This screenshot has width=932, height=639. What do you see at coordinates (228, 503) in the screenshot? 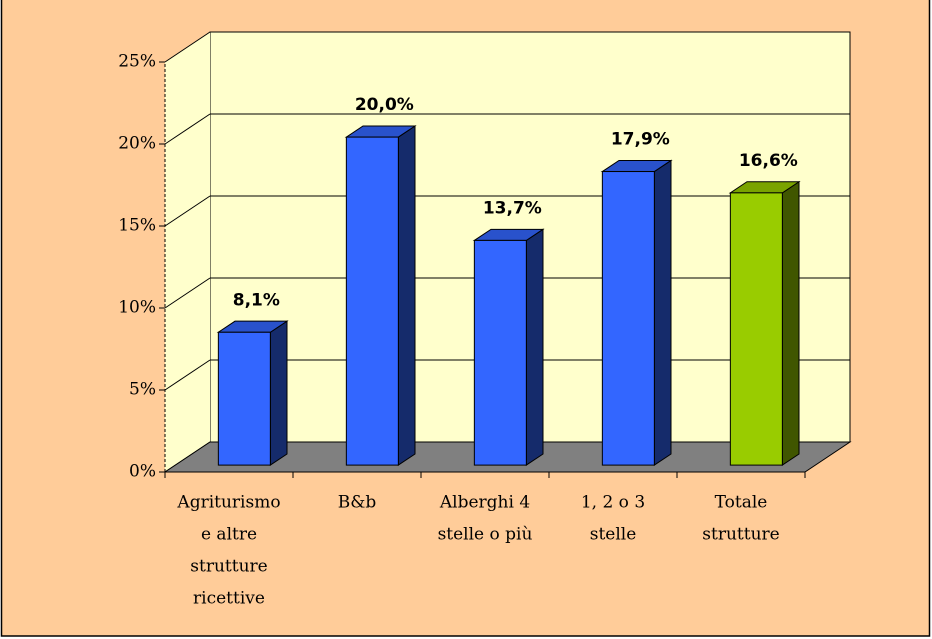
I see `x-tick-label: Agriturismo` at bounding box center [228, 503].